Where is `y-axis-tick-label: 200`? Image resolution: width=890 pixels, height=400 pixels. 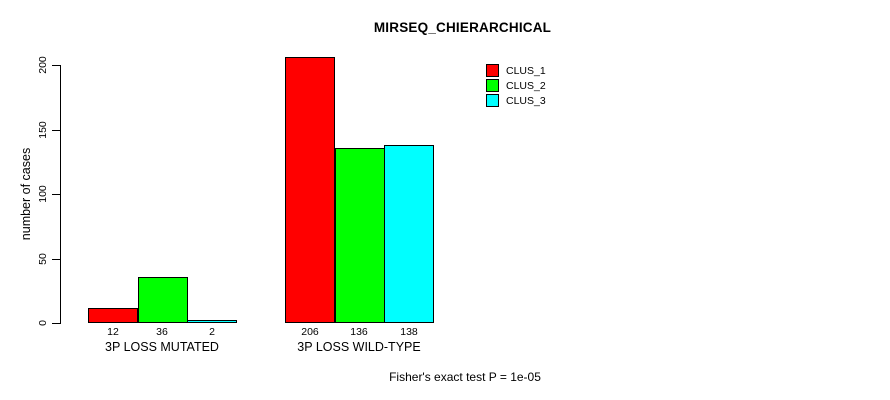 y-axis-tick-label: 200 is located at coordinates (43, 65).